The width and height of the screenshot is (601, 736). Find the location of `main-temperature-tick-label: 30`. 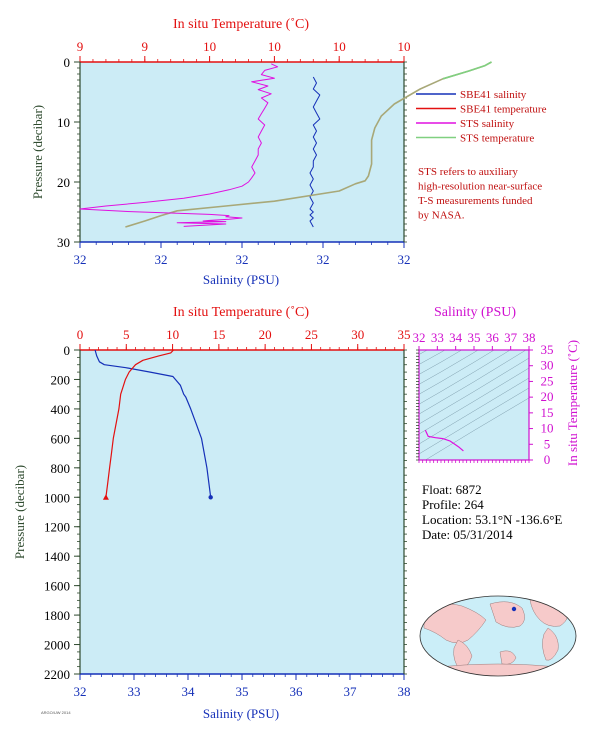

main-temperature-tick-label: 30 is located at coordinates (357, 334).